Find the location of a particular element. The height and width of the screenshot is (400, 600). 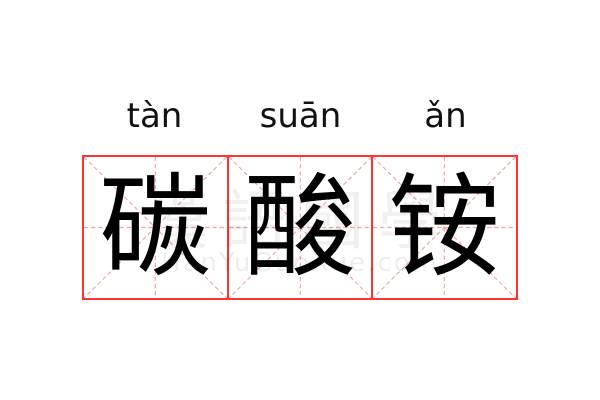

watermark-logo: 漢語國學 is located at coordinates (300, 222).